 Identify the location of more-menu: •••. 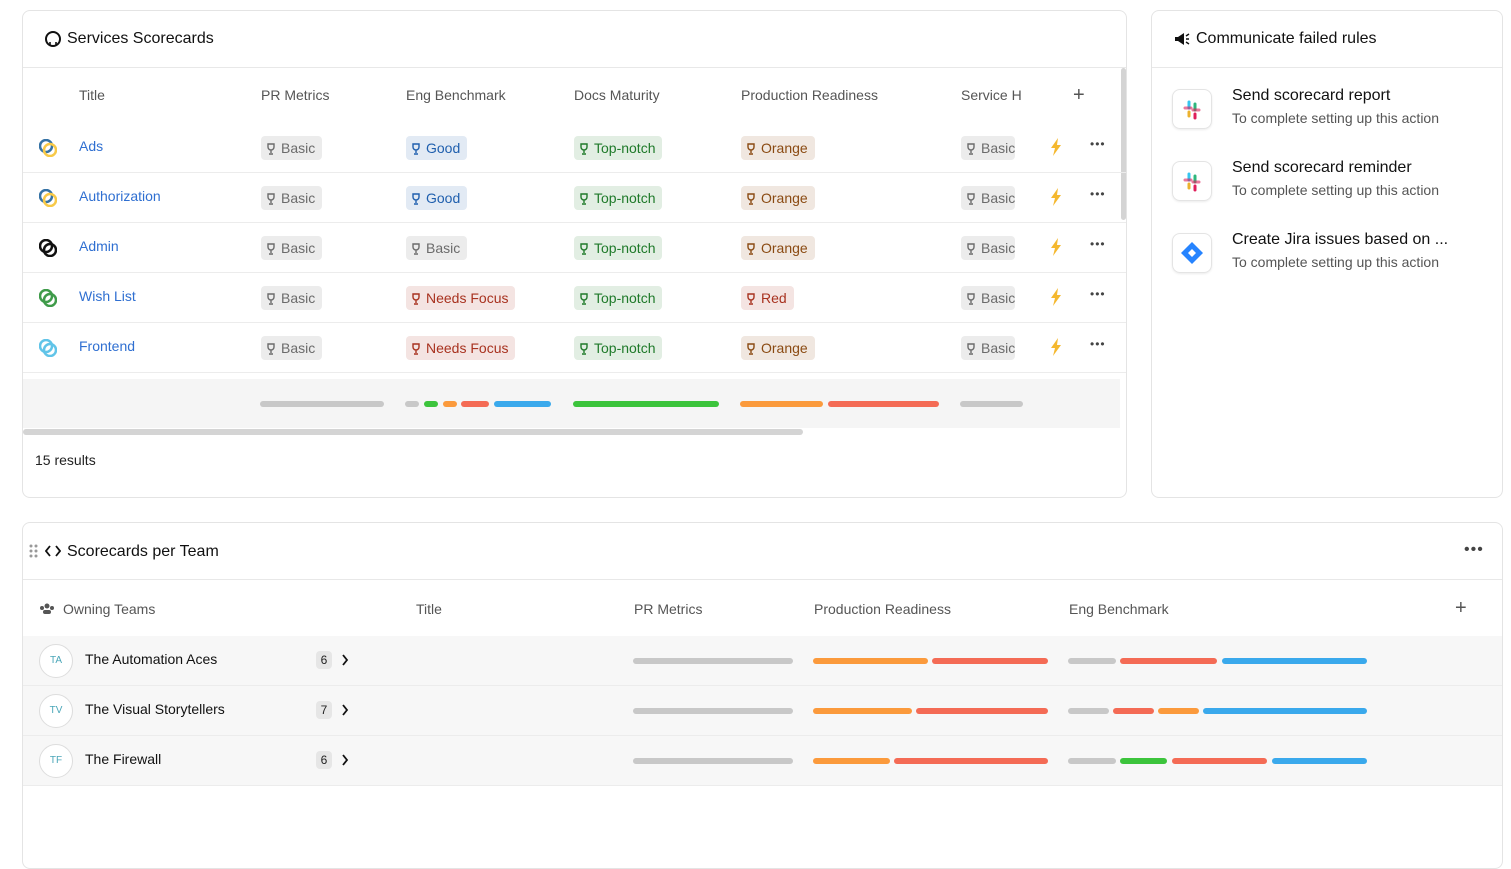
(1474, 549).